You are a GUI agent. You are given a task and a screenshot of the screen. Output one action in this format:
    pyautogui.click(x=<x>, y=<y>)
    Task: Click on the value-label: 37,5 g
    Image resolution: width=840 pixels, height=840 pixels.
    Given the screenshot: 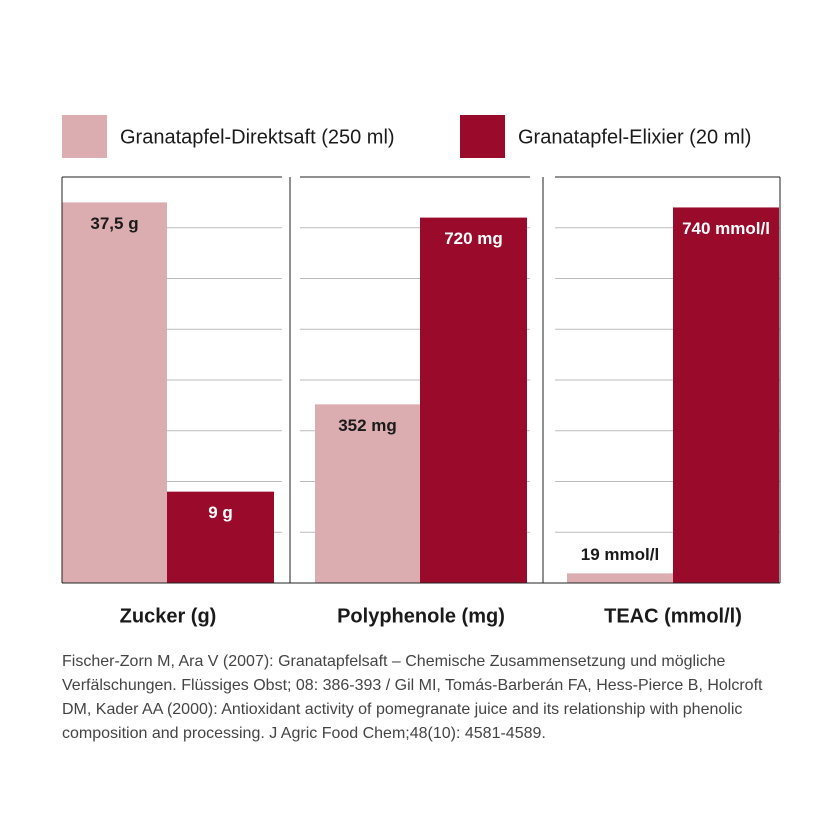 What is the action you would take?
    pyautogui.click(x=114, y=223)
    